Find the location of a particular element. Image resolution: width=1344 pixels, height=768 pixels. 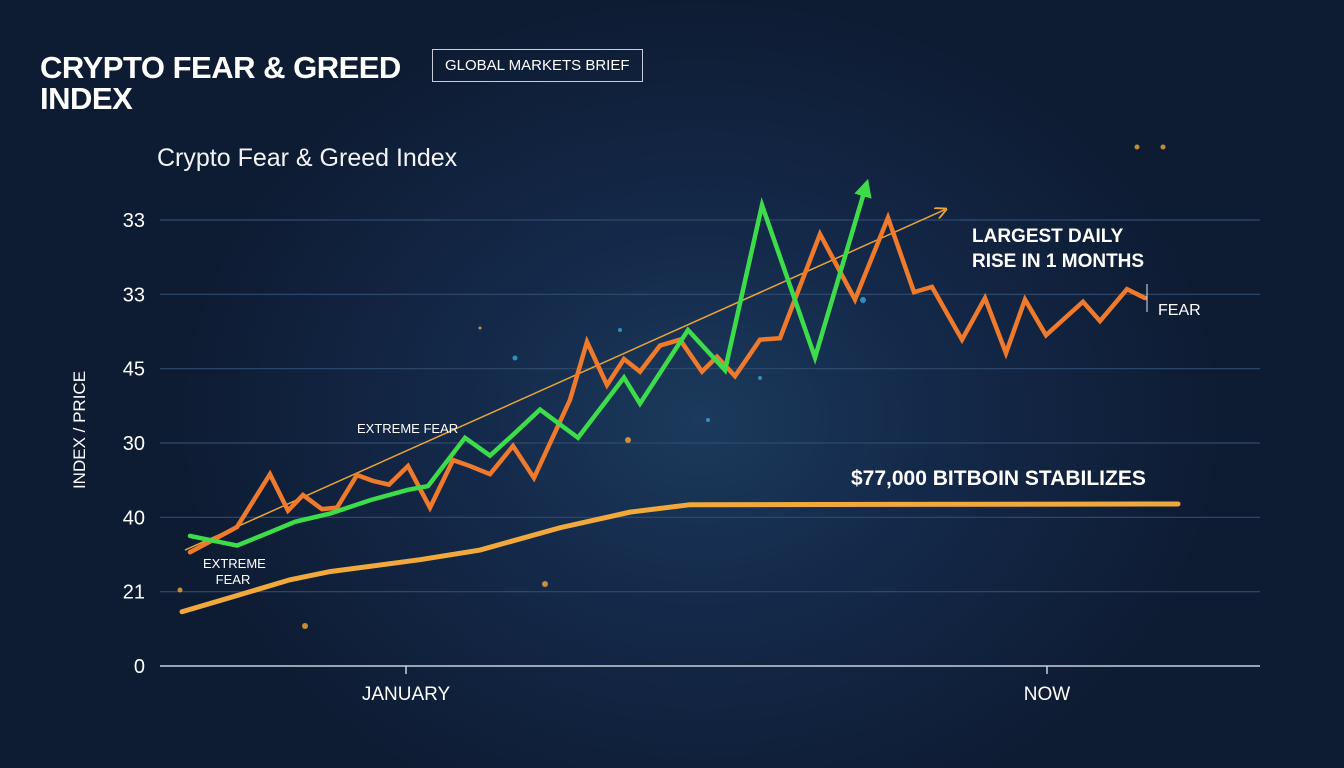

annotation-stabilizes: $77,000 BITBOIN STABILIZES is located at coordinates (998, 478).